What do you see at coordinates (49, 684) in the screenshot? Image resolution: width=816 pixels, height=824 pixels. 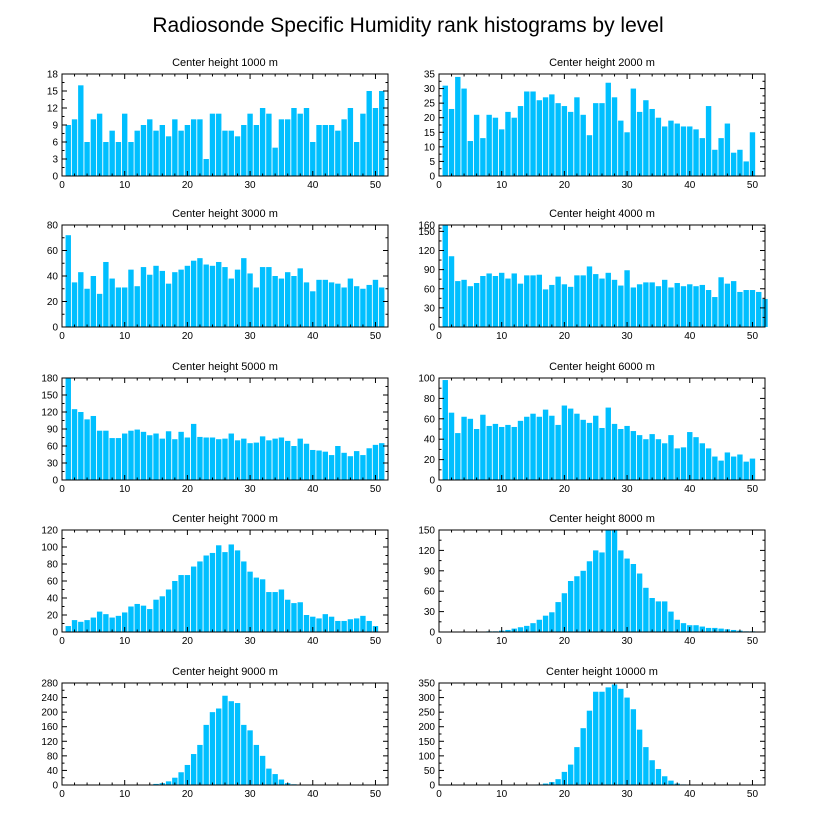 I see `y-tick-label: 280` at bounding box center [49, 684].